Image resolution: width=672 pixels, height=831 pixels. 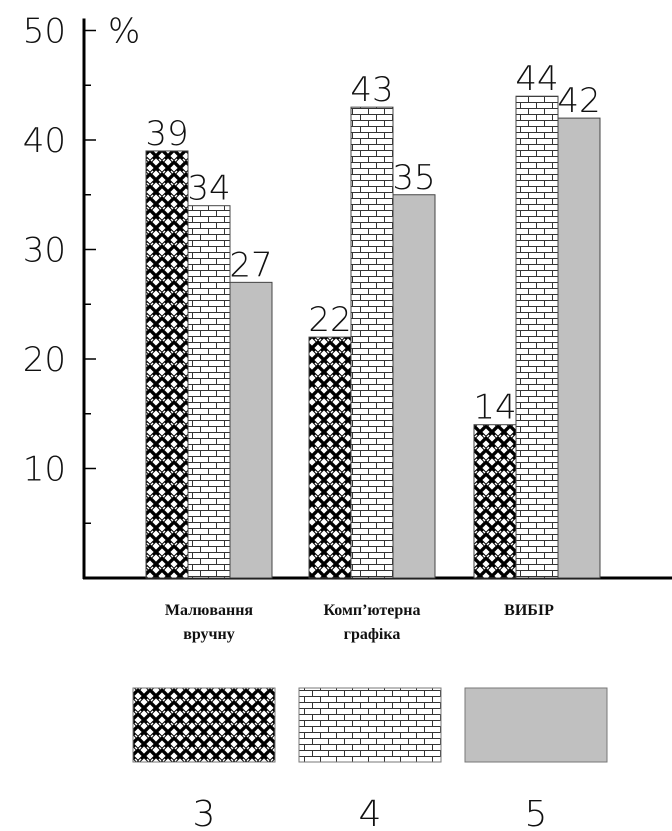 I want to click on legend-label: 4, so click(x=370, y=812).